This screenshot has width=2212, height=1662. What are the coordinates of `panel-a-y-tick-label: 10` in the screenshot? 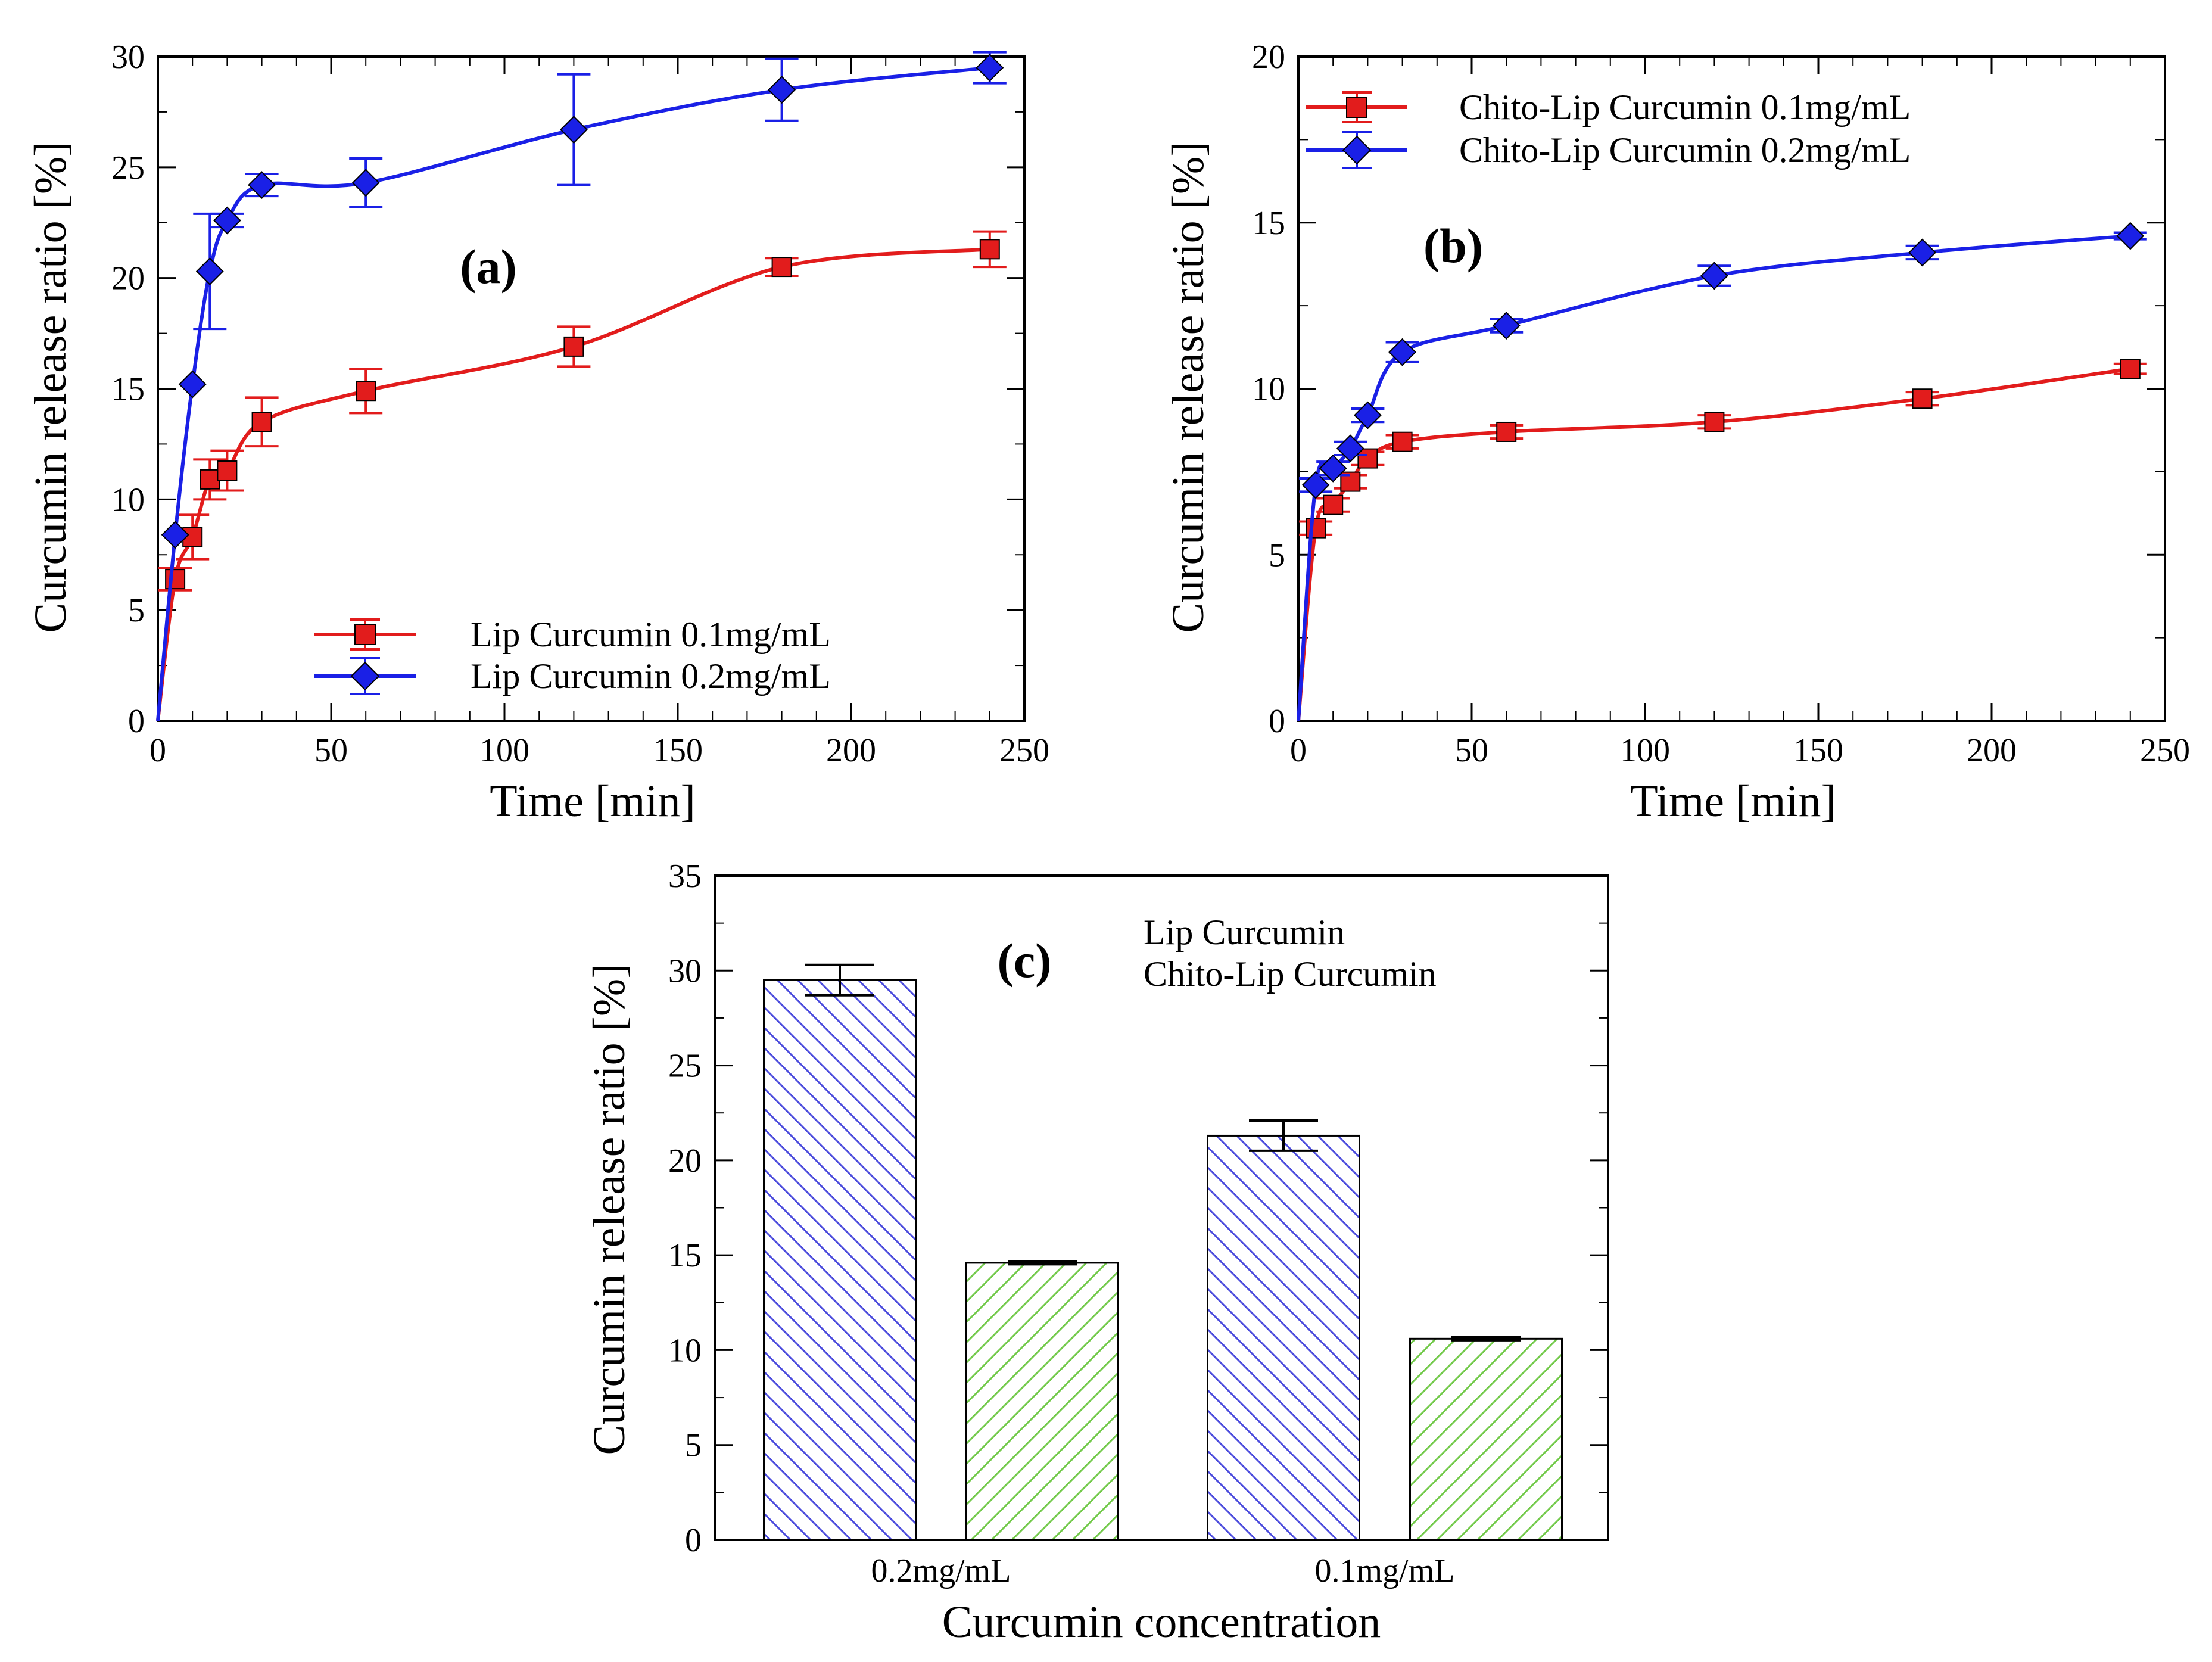 It's located at (128, 499).